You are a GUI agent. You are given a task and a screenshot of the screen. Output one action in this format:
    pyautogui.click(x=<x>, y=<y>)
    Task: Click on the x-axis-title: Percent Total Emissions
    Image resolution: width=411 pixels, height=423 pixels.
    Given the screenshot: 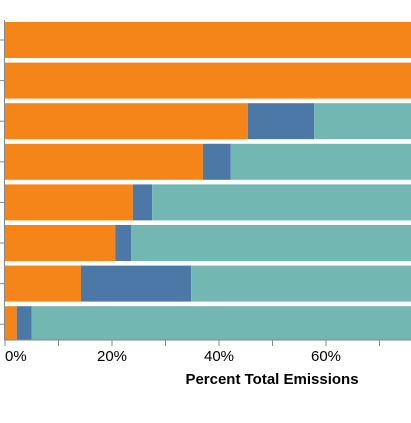 What is the action you would take?
    pyautogui.click(x=271, y=379)
    